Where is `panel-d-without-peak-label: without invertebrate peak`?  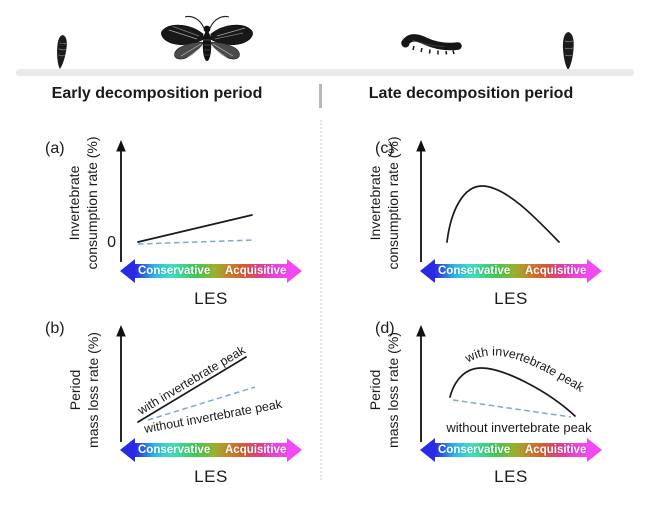 panel-d-without-peak-label: without invertebrate peak is located at coordinates (518, 427).